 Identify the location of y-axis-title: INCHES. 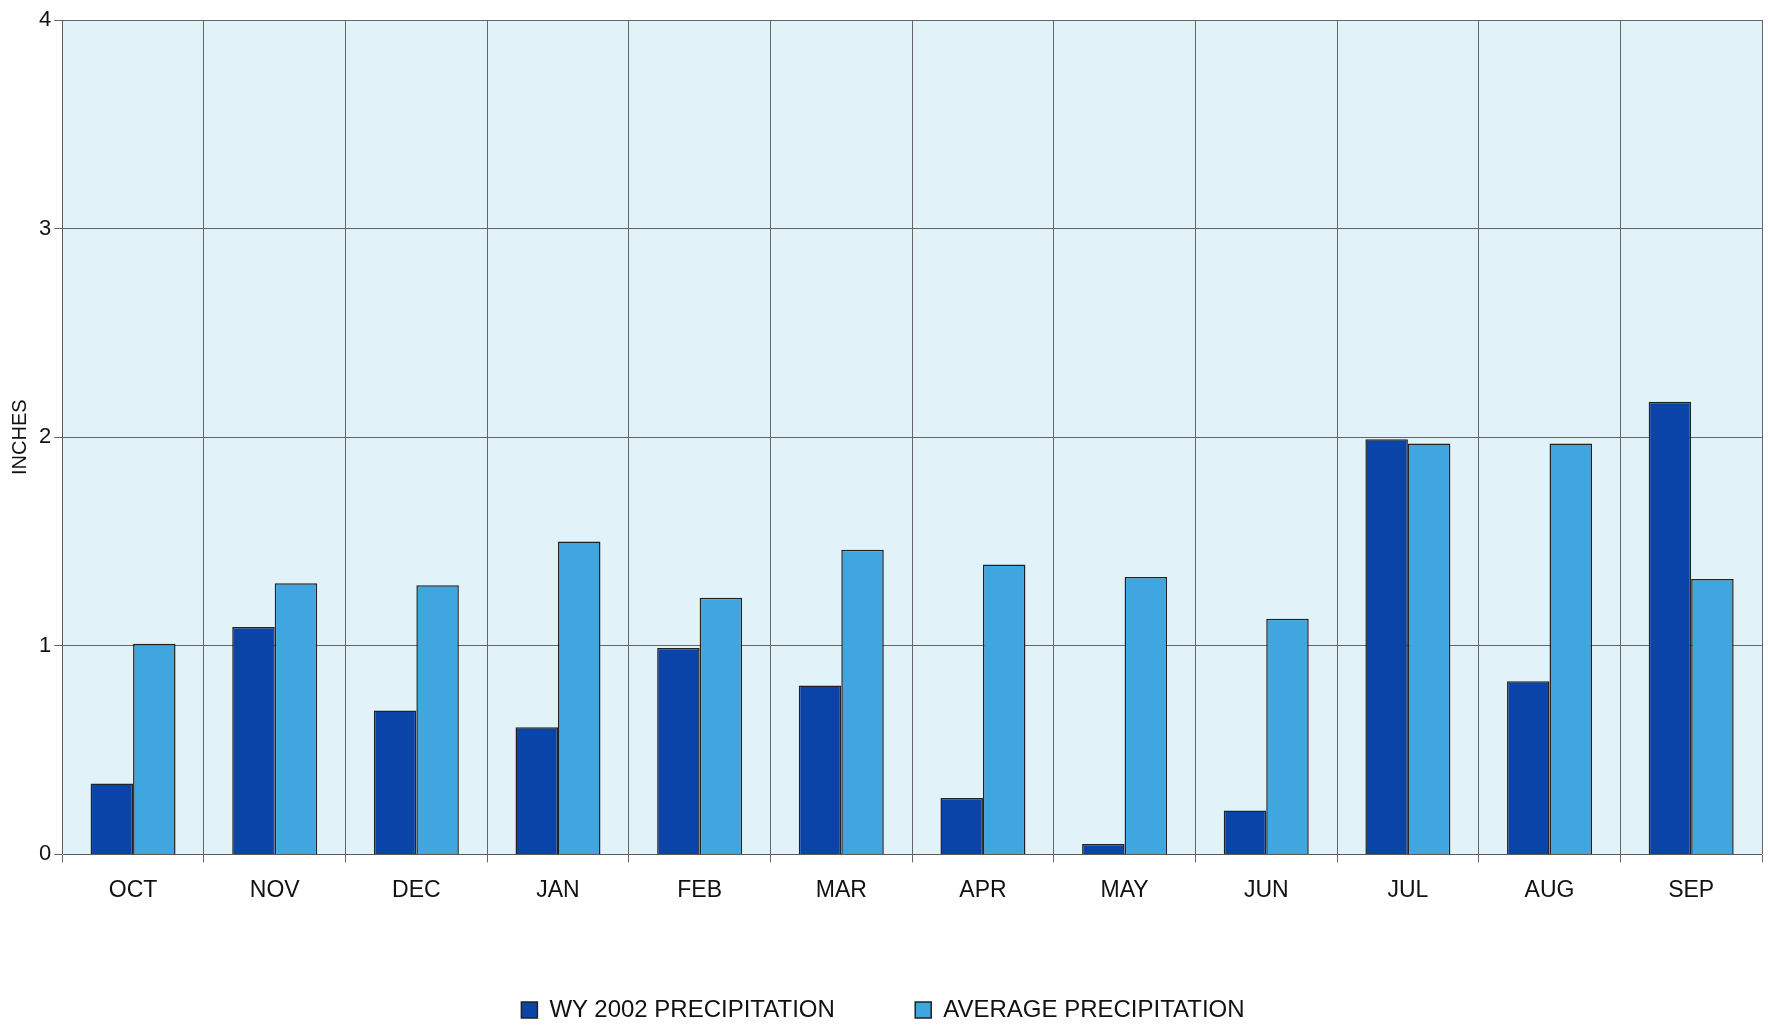
(18, 437).